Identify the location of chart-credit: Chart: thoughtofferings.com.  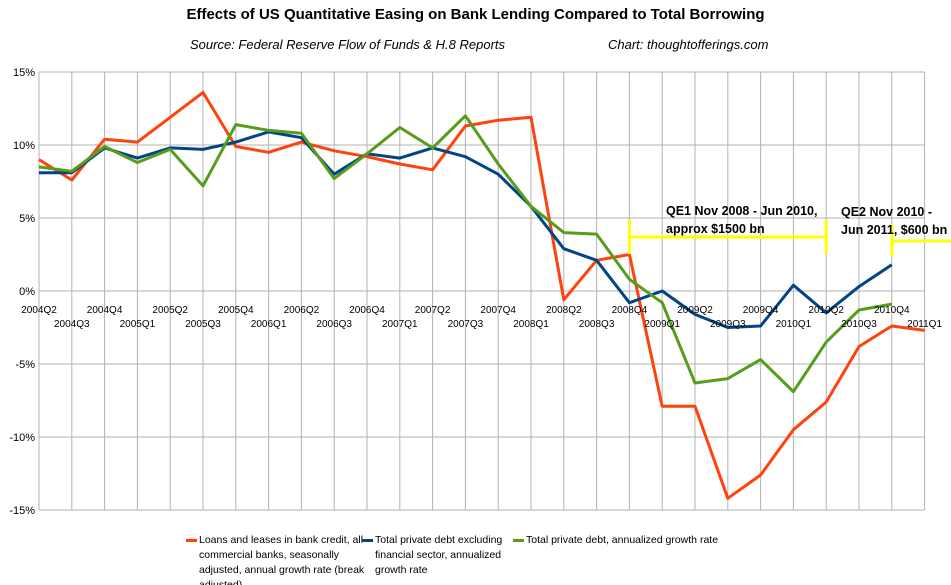
(688, 44).